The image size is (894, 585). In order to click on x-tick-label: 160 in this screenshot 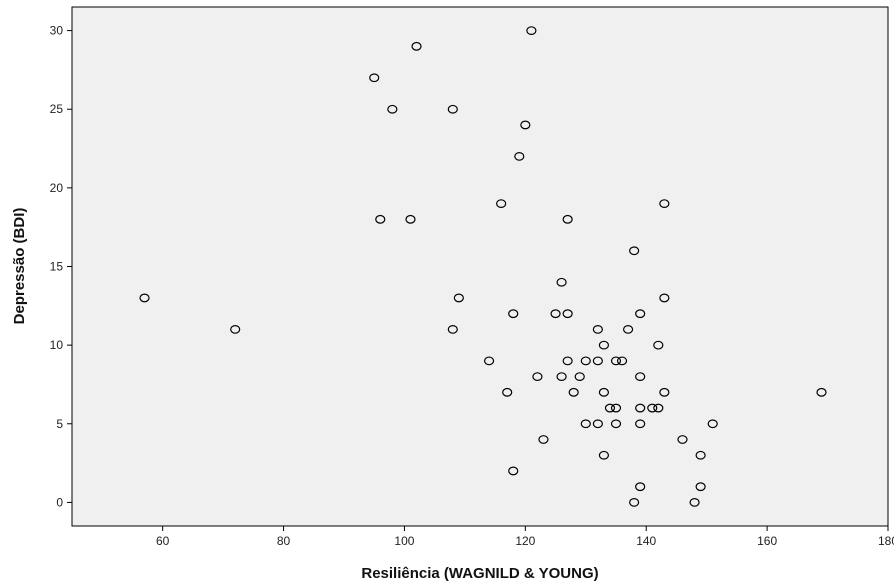, I will do `click(767, 541)`.